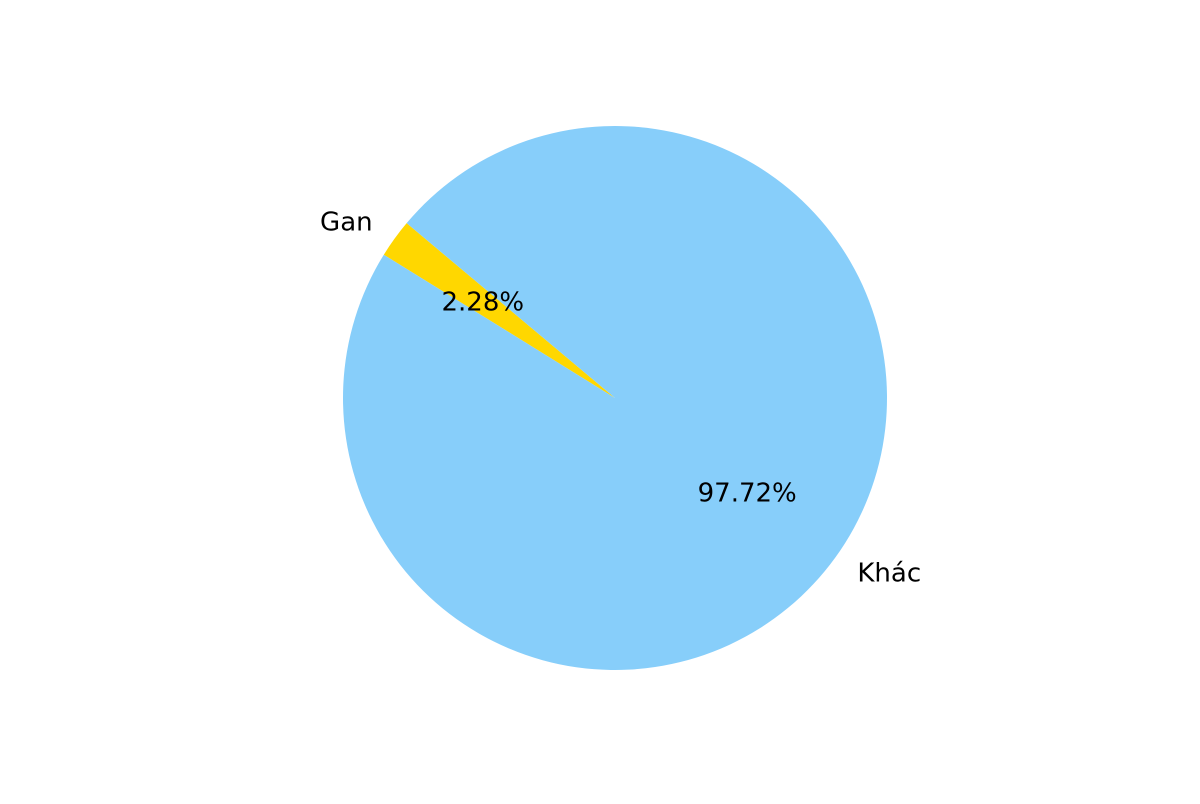 Image resolution: width=1200 pixels, height=804 pixels. I want to click on pie-percent-label-khac: 97.72%, so click(747, 494).